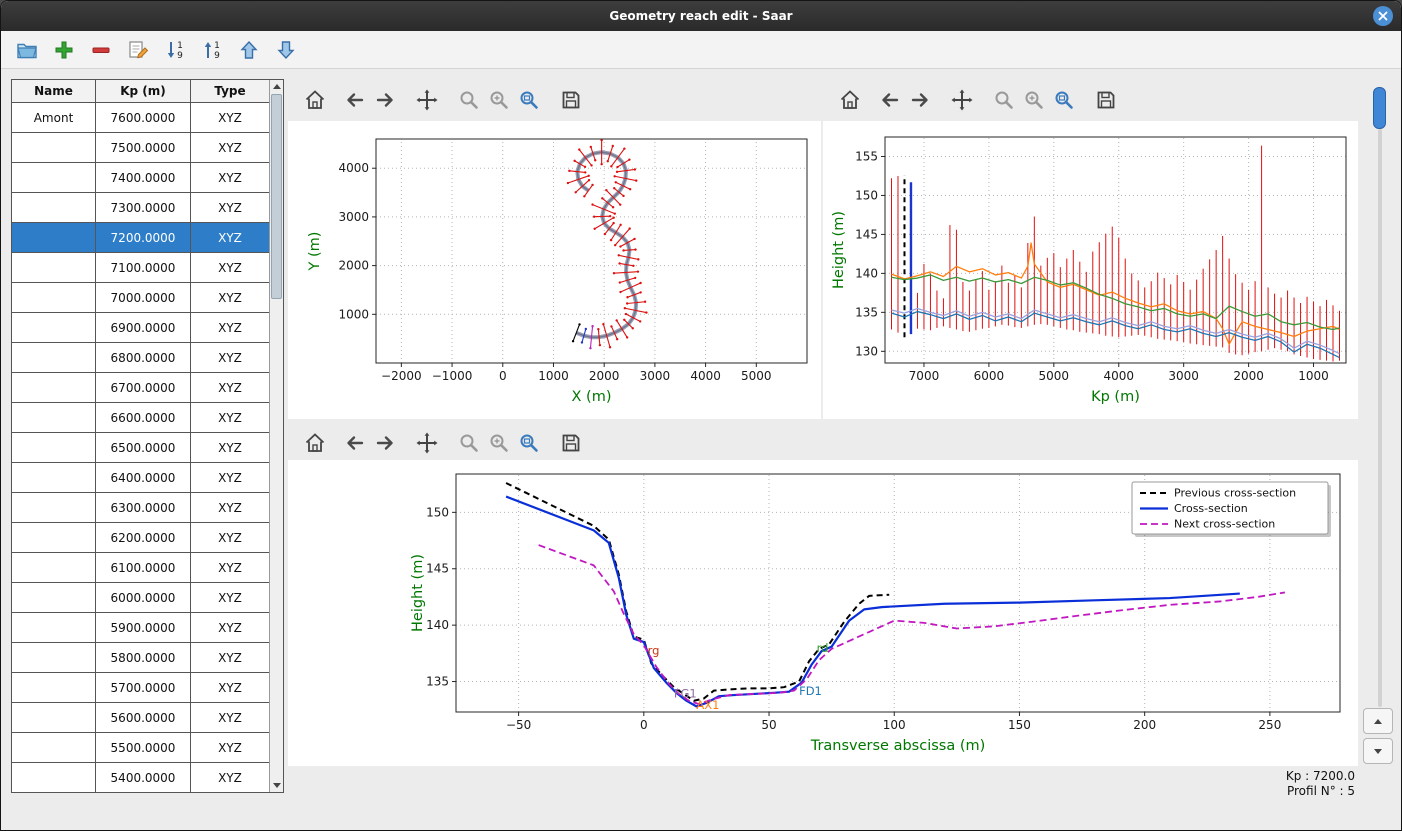 This screenshot has width=1402, height=831. Describe the element at coordinates (140, 748) in the screenshot. I see `table-row: 5500.0000 XYZ` at that location.